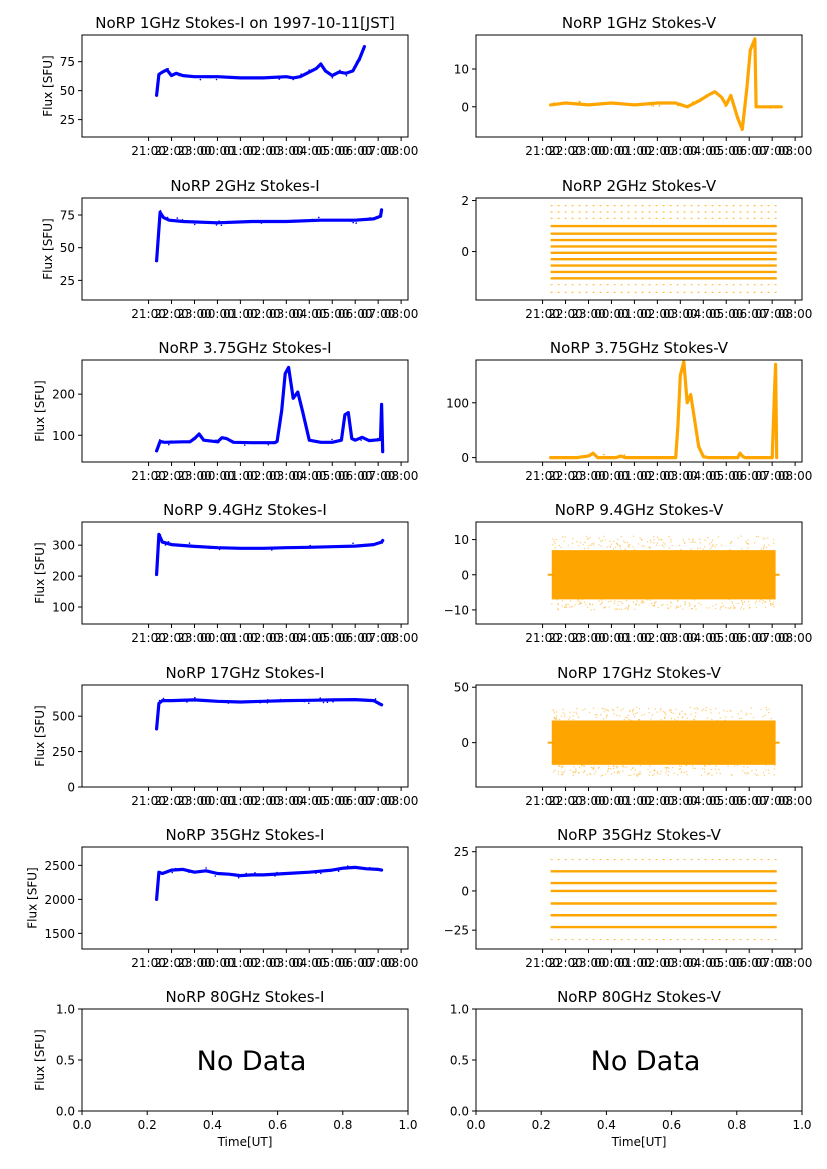  Describe the element at coordinates (245, 673) in the screenshot. I see `subplot-title: NoRP 17GHz Stokes-I` at that location.